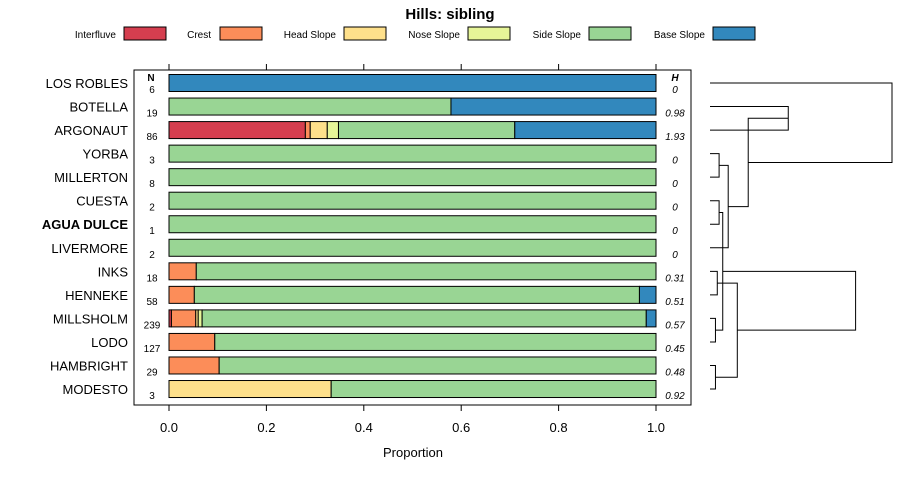 This screenshot has height=480, width=900. What do you see at coordinates (105, 154) in the screenshot?
I see `row-label: YORBA` at bounding box center [105, 154].